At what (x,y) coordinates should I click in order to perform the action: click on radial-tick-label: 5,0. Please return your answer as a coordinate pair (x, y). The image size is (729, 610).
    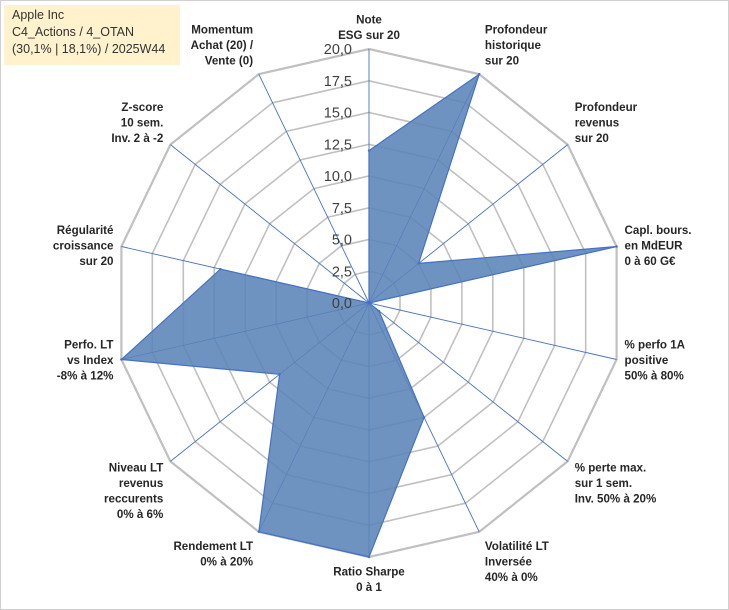
    Looking at the image, I should click on (342, 241).